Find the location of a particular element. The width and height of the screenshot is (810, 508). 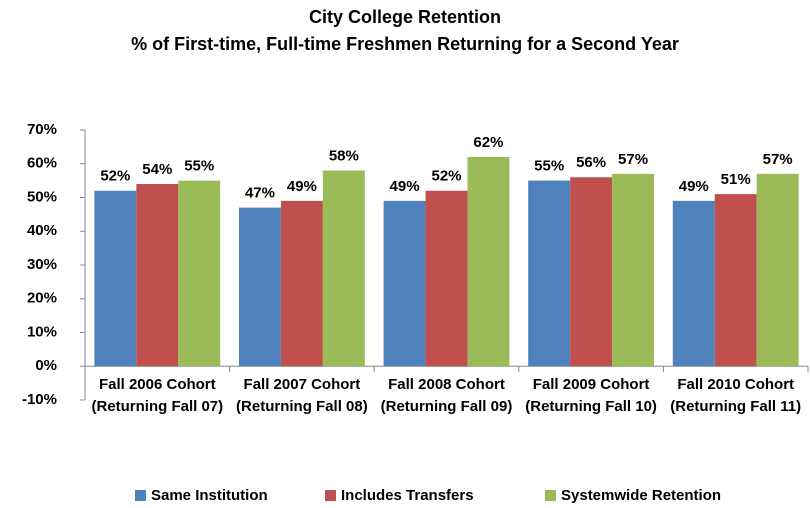

y-tick-label: 20% is located at coordinates (42, 298).